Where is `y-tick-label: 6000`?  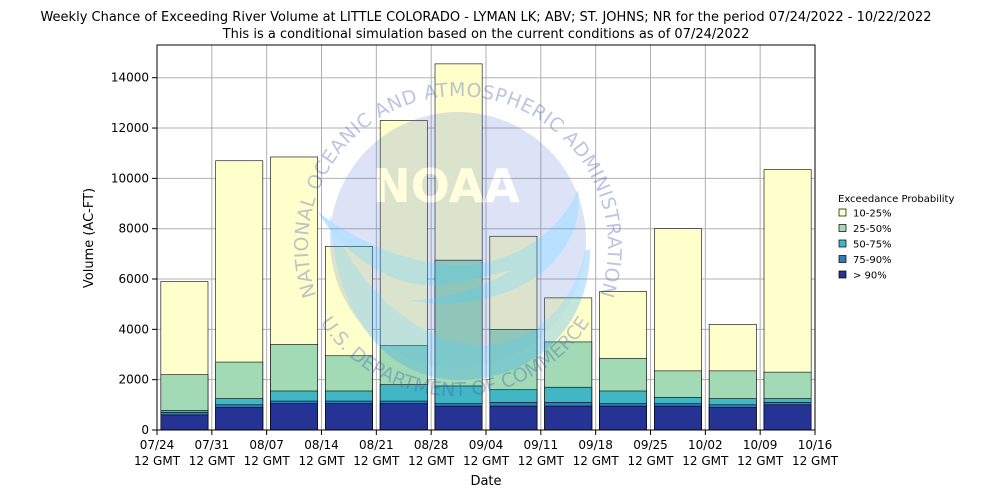
y-tick-label: 6000 is located at coordinates (133, 279).